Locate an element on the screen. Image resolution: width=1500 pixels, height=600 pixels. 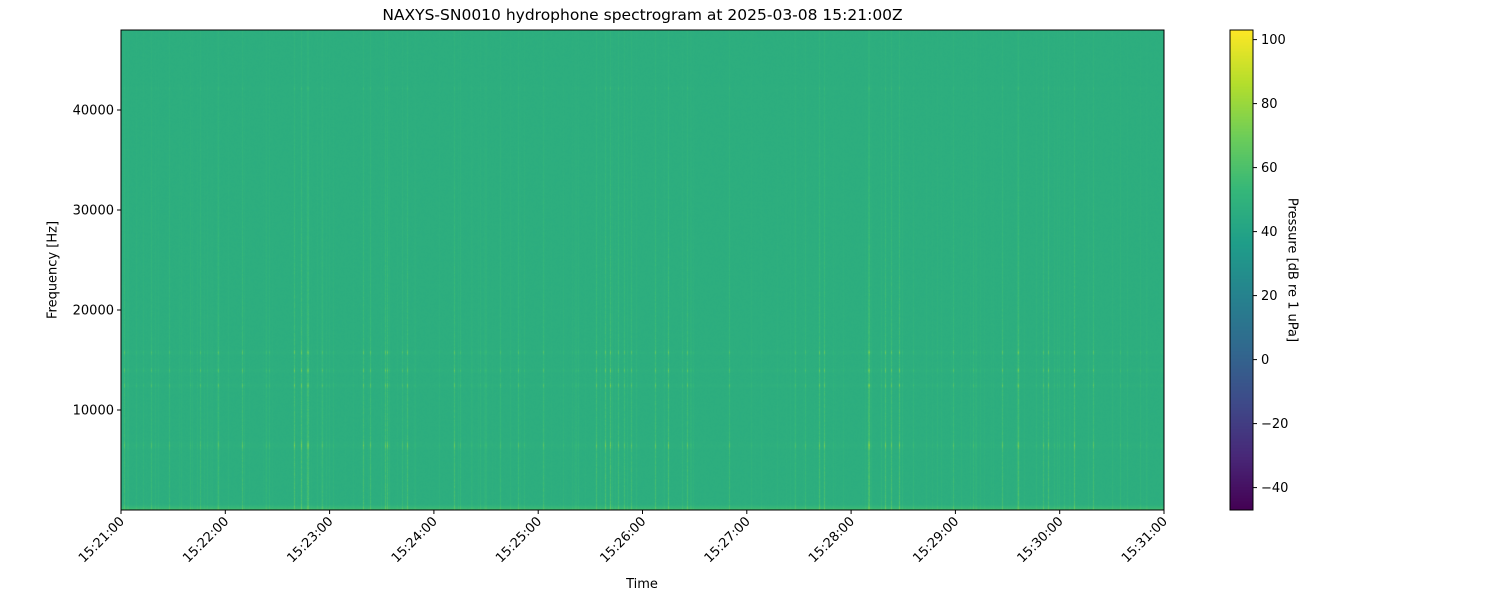
x-tick-label: 15:25:00 is located at coordinates (519, 540).